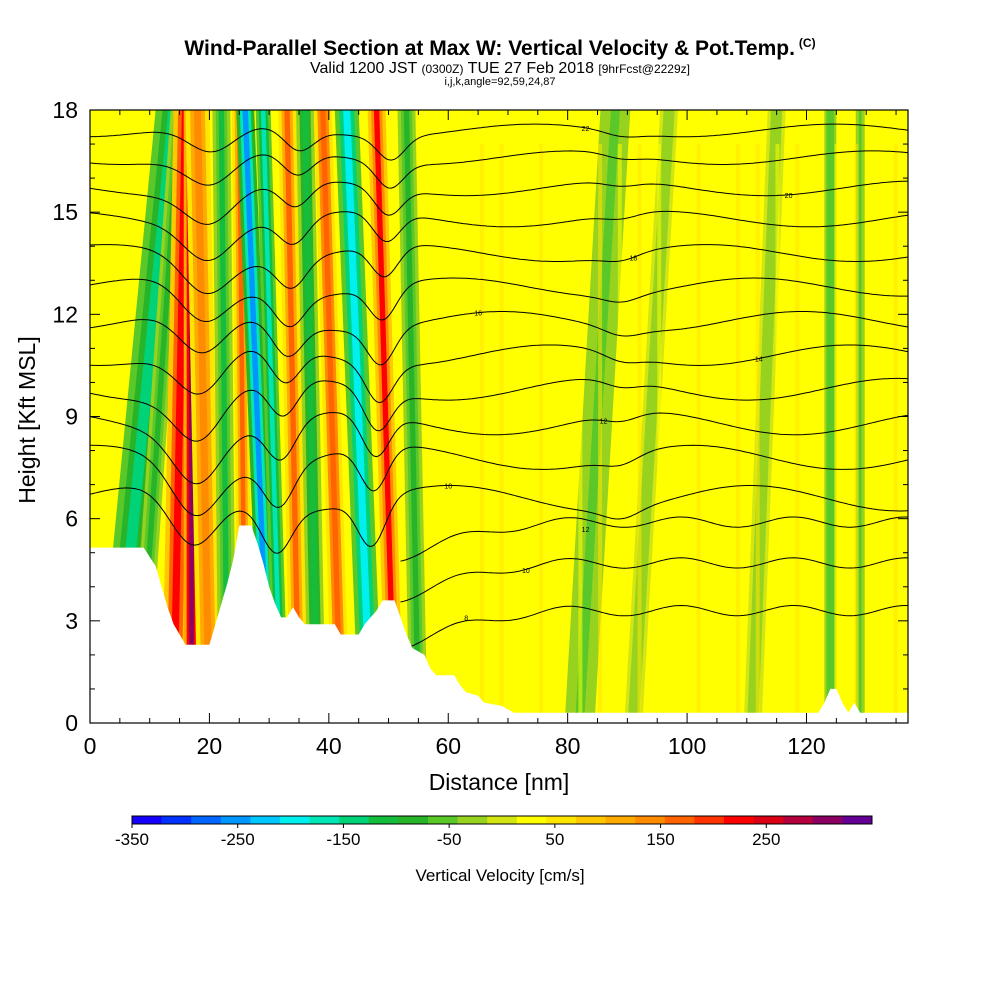 This screenshot has height=1000, width=1000. What do you see at coordinates (329, 746) in the screenshot?
I see `x-tick-label: 40` at bounding box center [329, 746].